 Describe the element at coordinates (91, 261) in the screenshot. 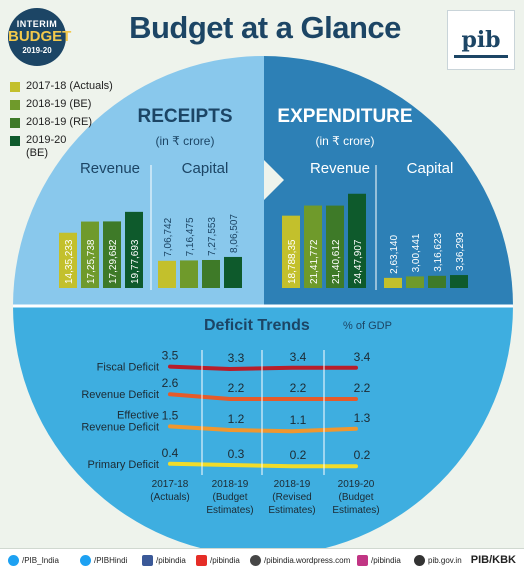

I see `receipts-revenue-value-label: 17,25,738` at that location.